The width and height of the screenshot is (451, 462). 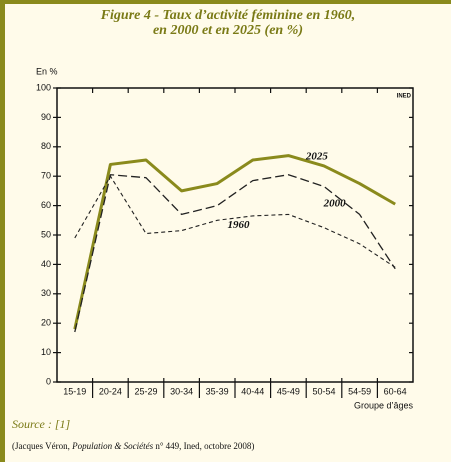 I want to click on x-tick-label: 30-34, so click(x=181, y=391).